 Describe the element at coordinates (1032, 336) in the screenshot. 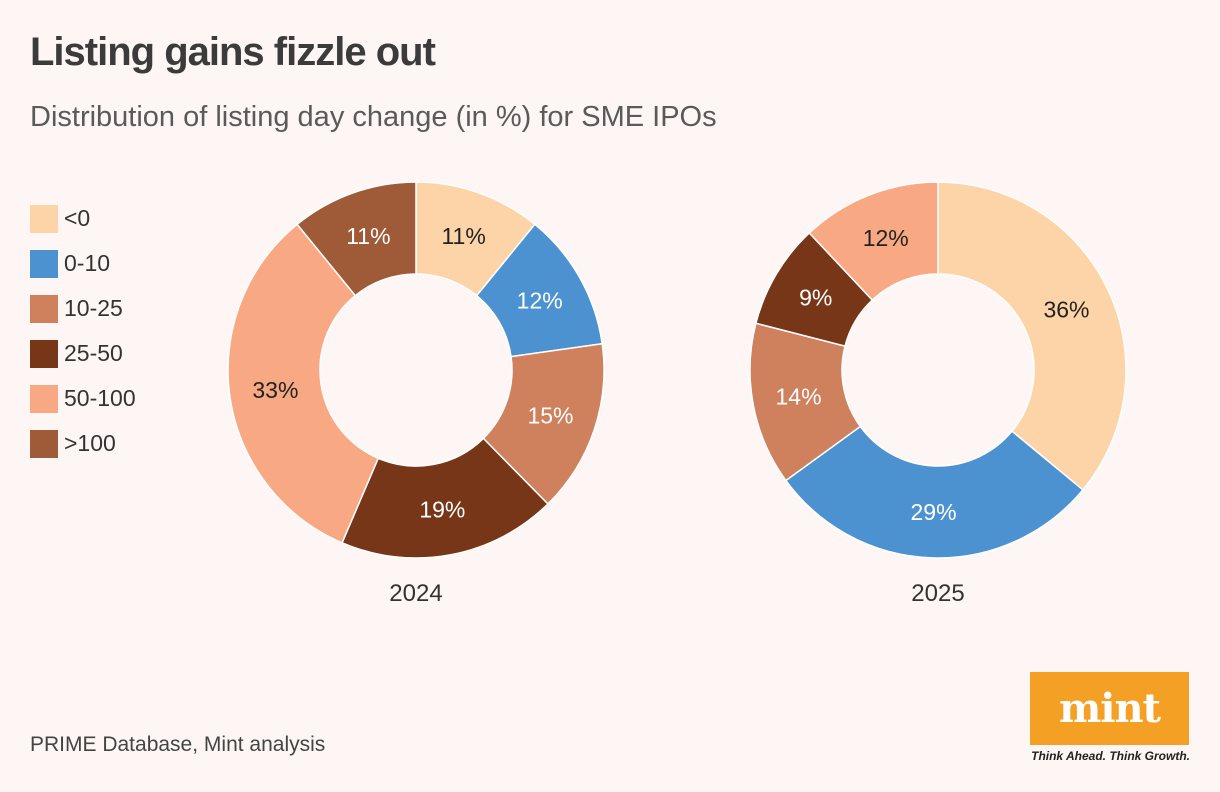

I see `slice-<0` at that location.